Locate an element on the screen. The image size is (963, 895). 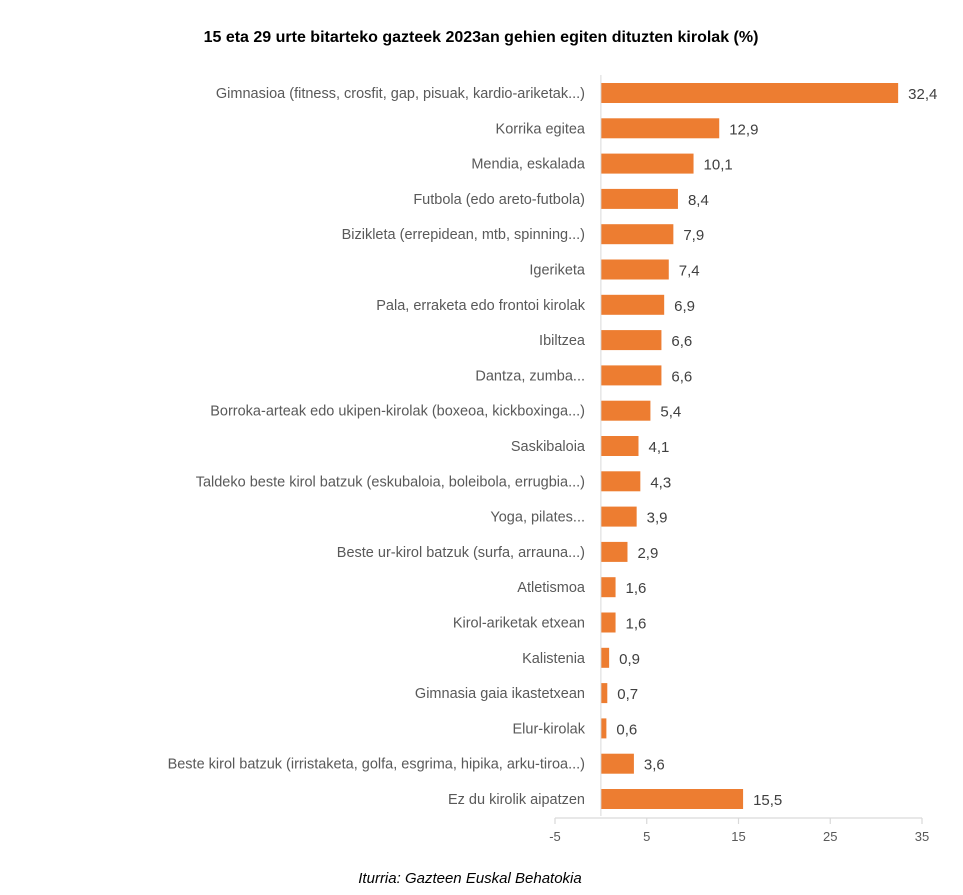
bar-row: Gimnasia gaia ikastetxean 0,7 is located at coordinates (526, 693).